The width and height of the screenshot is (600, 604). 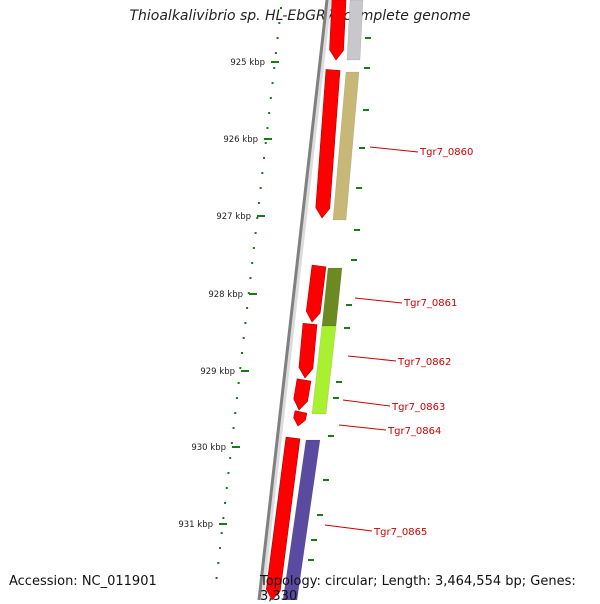 I want to click on gene-track, so click(x=306, y=300).